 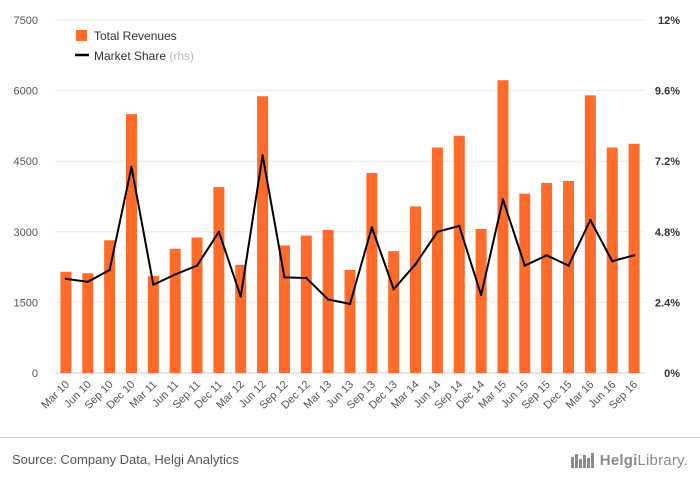 I want to click on legend: Total Revenues Market Share (rhs), so click(x=134, y=46).